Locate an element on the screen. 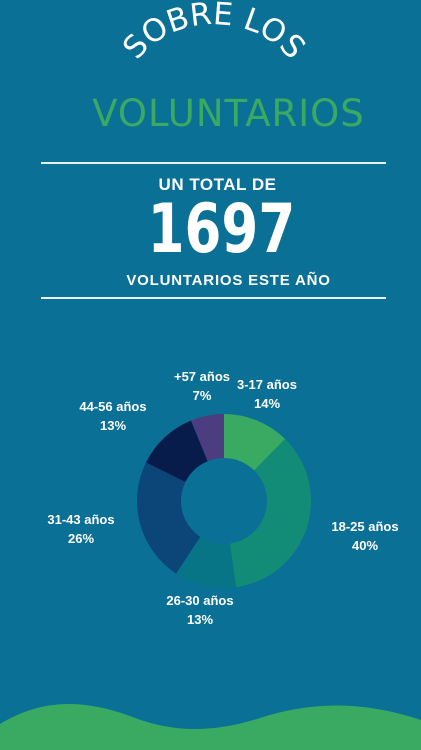 The width and height of the screenshot is (421, 750). top-divider is located at coordinates (213, 163).